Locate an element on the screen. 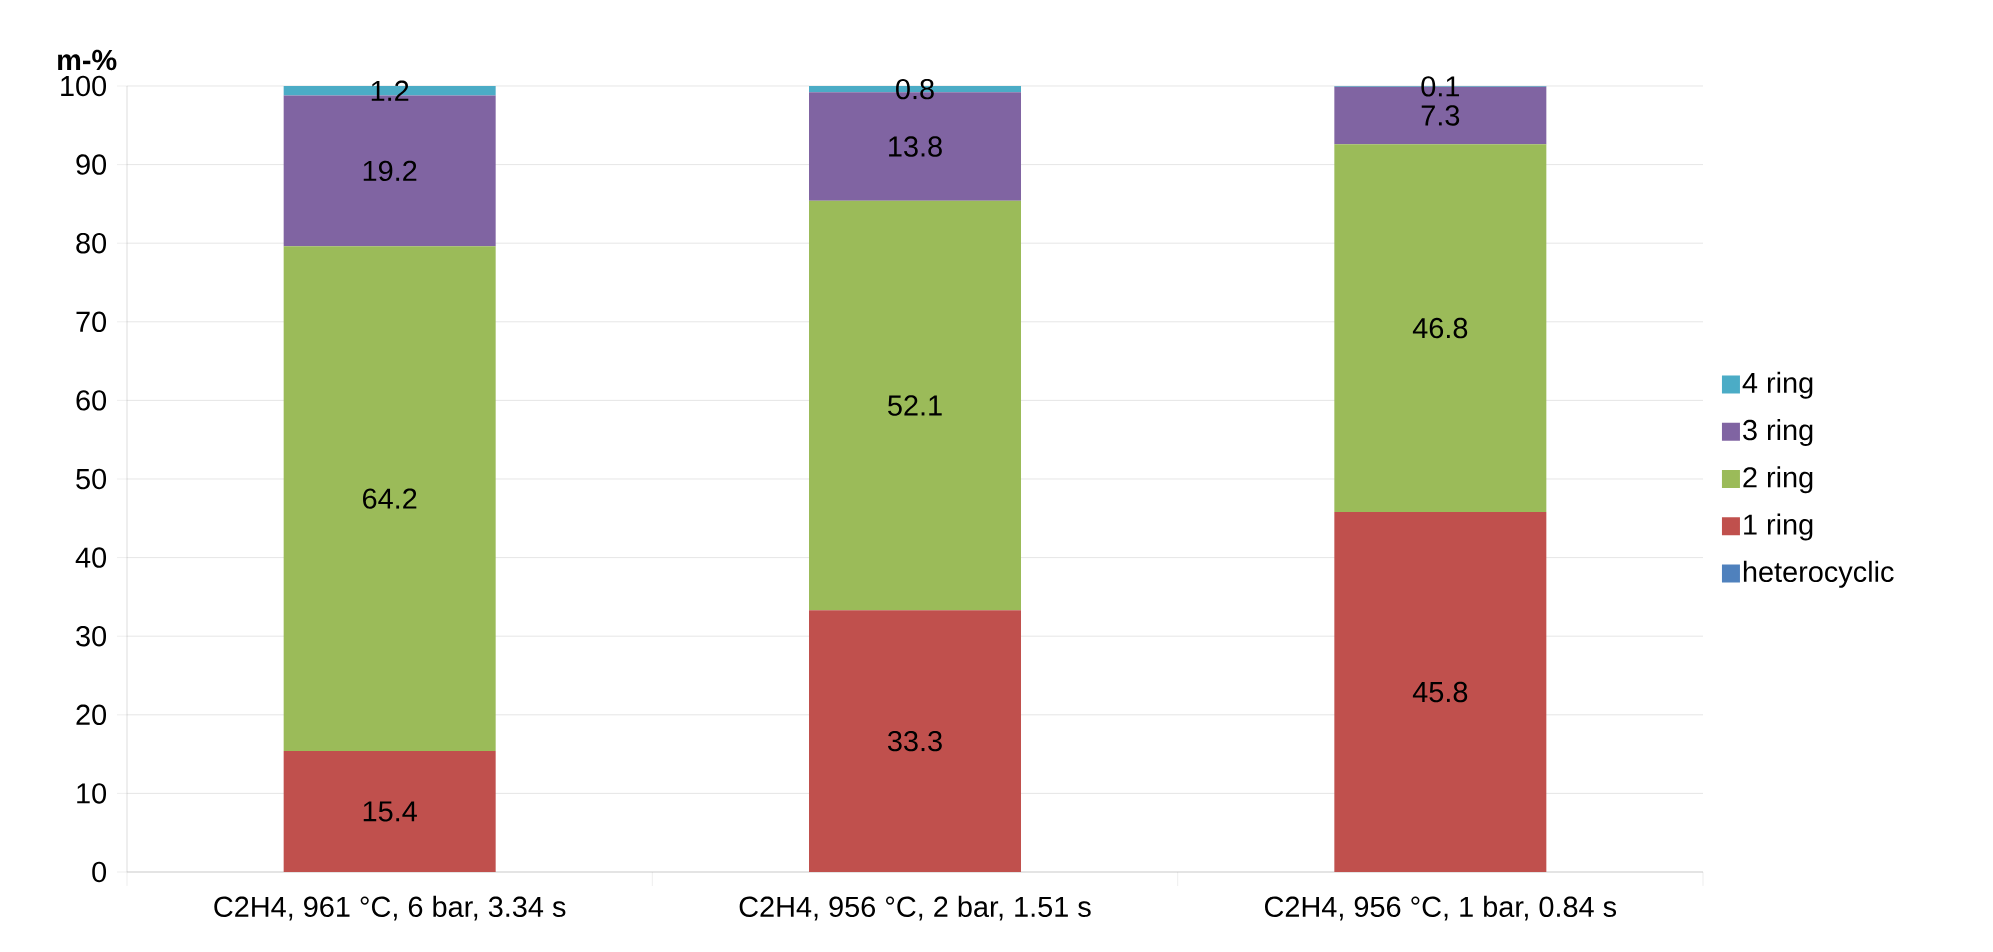 The image size is (1993, 952). y-tick-label: 0 is located at coordinates (99, 872).